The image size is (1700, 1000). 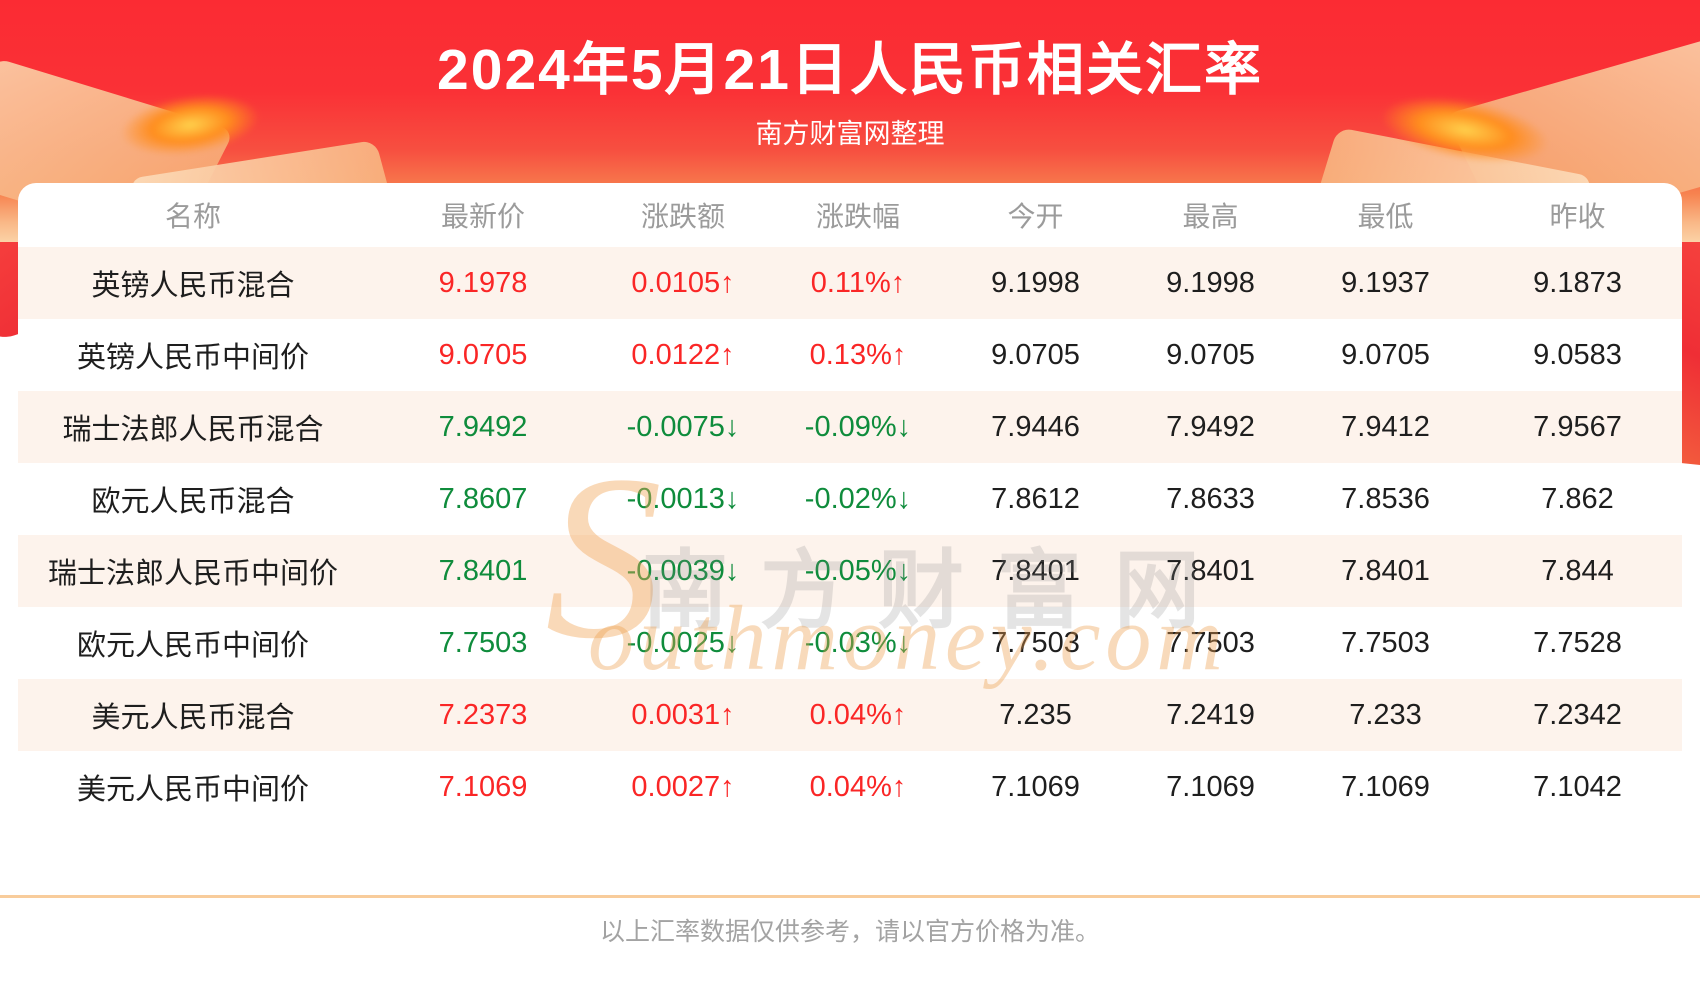 I want to click on cell-last: 7.8607, so click(x=483, y=498).